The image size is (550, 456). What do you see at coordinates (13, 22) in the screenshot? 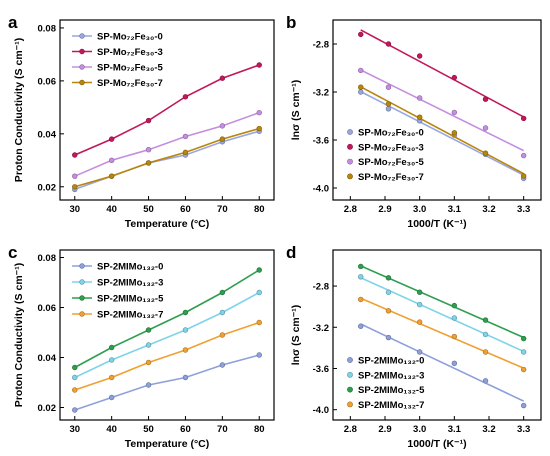
I see `panel-letter: a` at bounding box center [13, 22].